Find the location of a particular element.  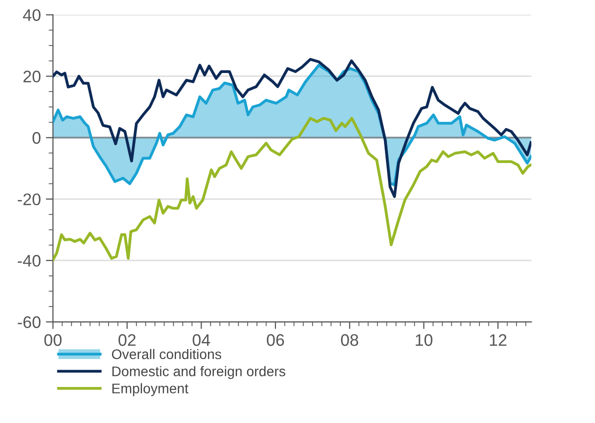

y-tick-label: -20 is located at coordinates (29, 199).